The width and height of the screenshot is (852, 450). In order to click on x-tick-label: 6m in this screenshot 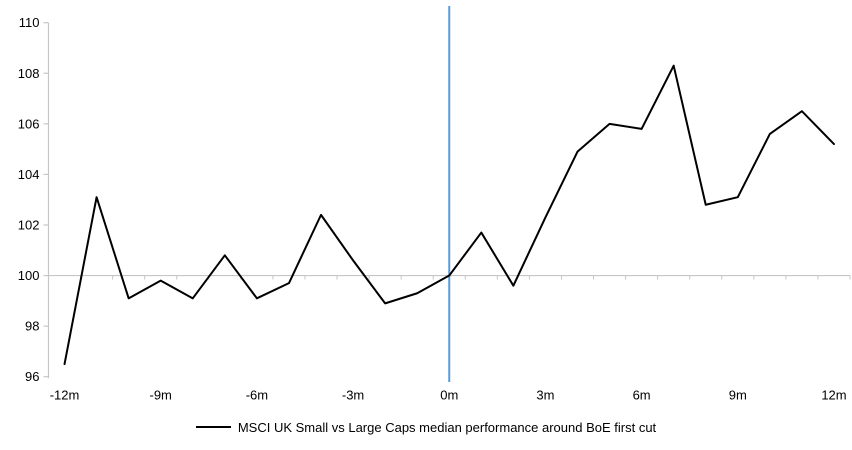, I will do `click(642, 395)`.